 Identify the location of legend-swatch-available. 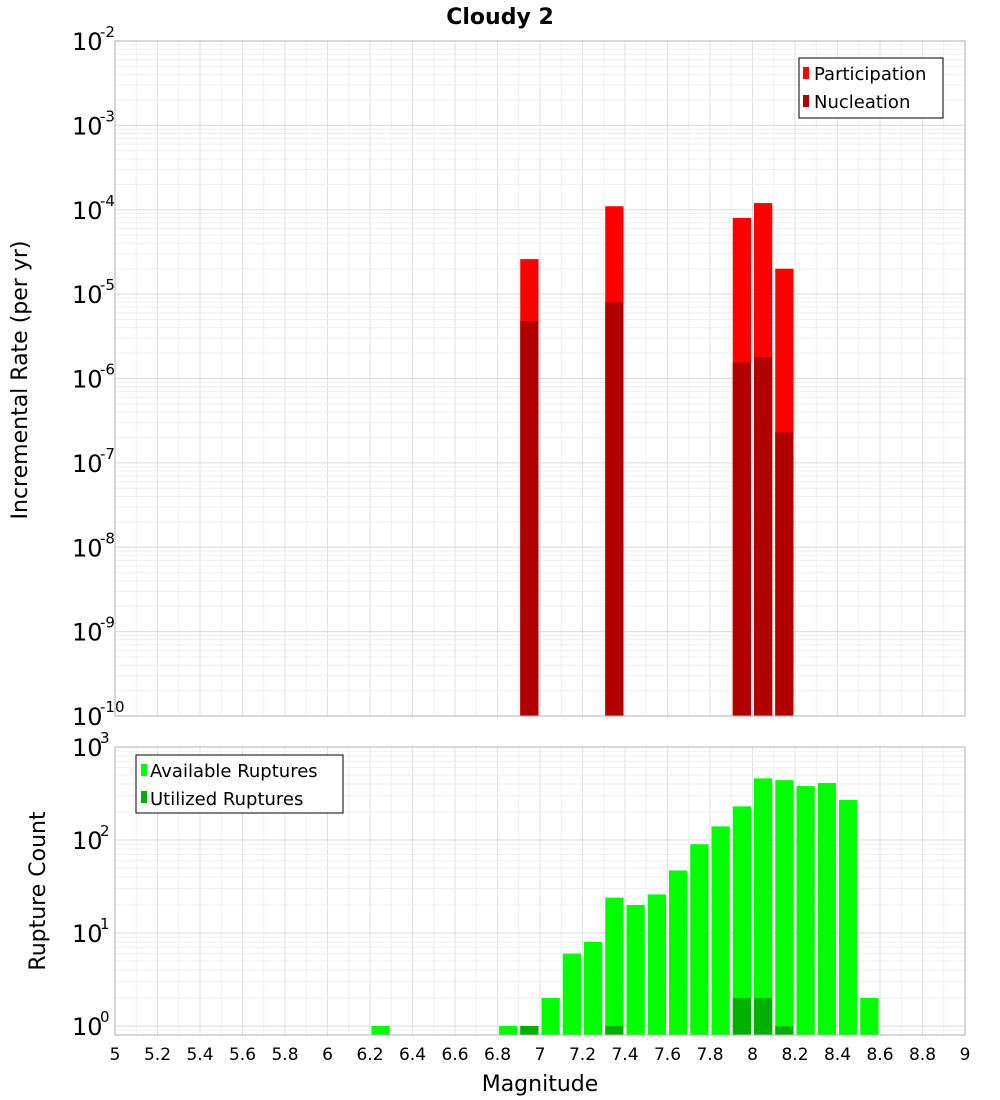
(144, 770).